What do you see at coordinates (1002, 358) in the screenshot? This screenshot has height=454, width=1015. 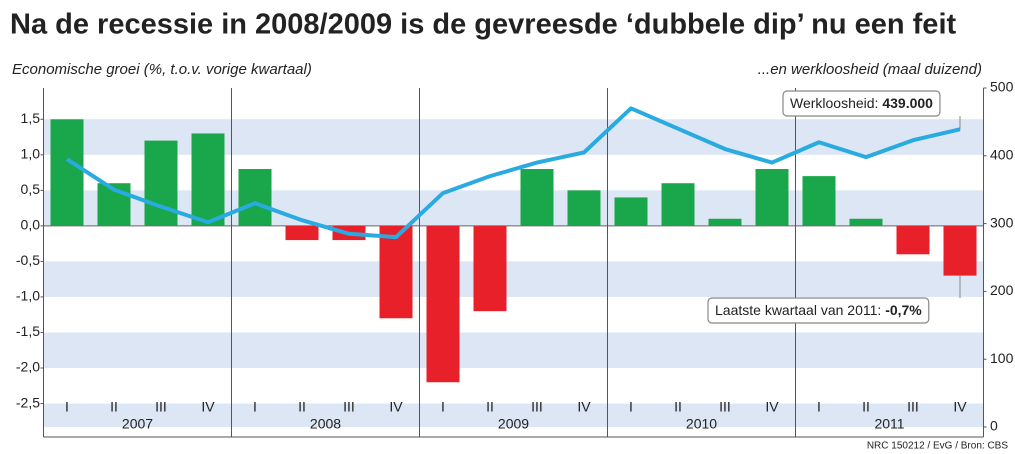 I see `y2-tick-label: 100` at bounding box center [1002, 358].